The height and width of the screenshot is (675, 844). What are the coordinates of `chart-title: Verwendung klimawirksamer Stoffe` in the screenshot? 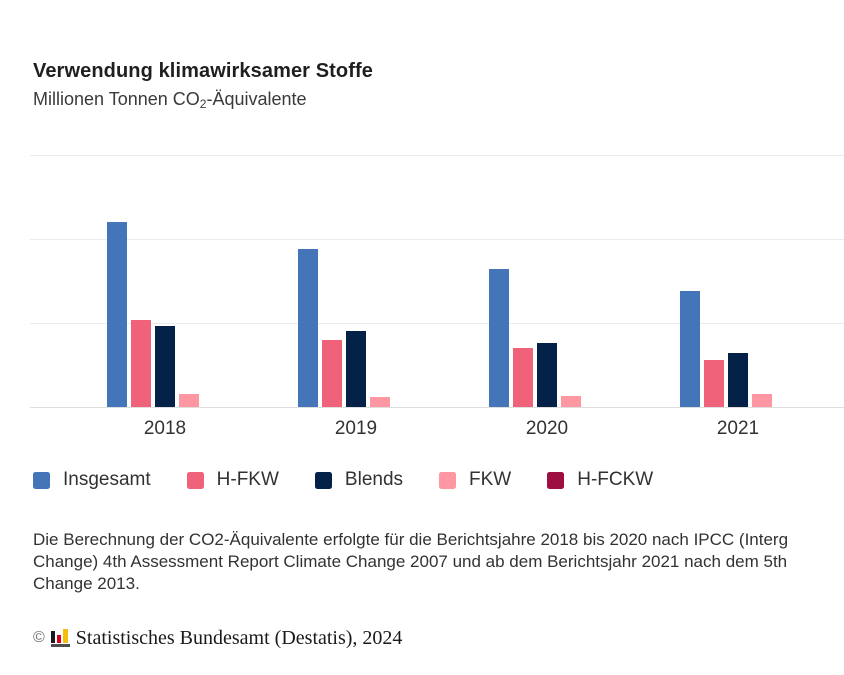 It's located at (203, 71).